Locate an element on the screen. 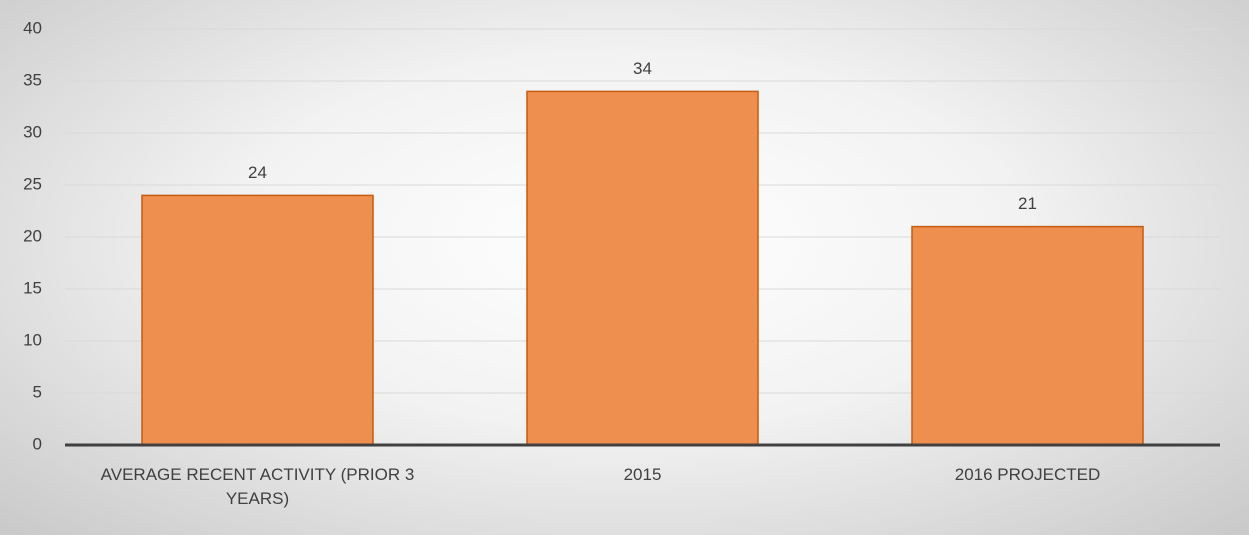 This screenshot has height=535, width=1249. y-tick-label: 35 is located at coordinates (32, 79).